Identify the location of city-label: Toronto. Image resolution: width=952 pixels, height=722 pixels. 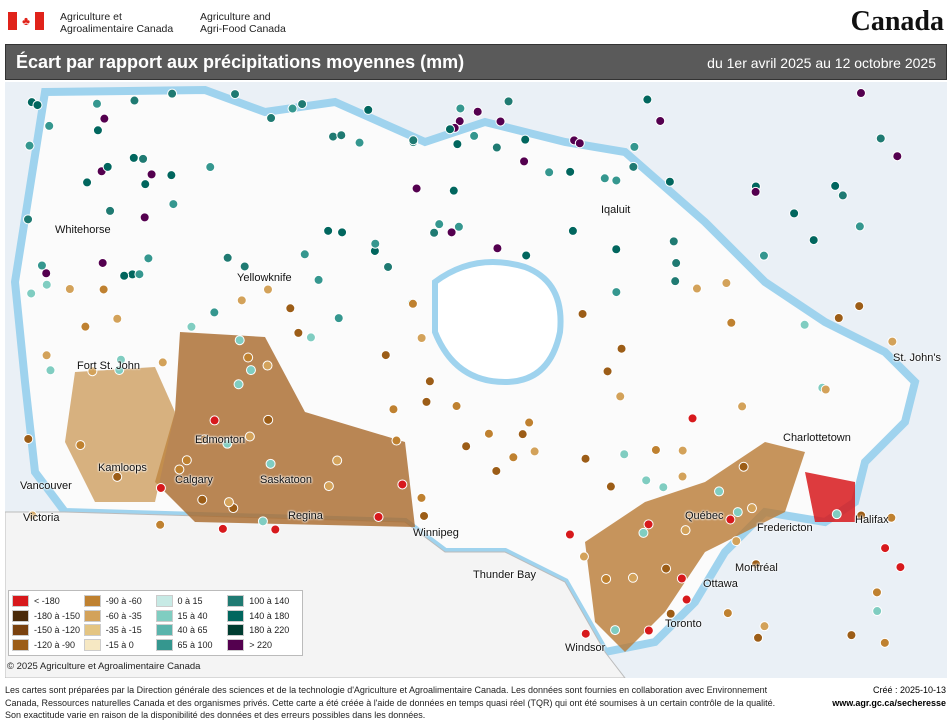
(683, 624).